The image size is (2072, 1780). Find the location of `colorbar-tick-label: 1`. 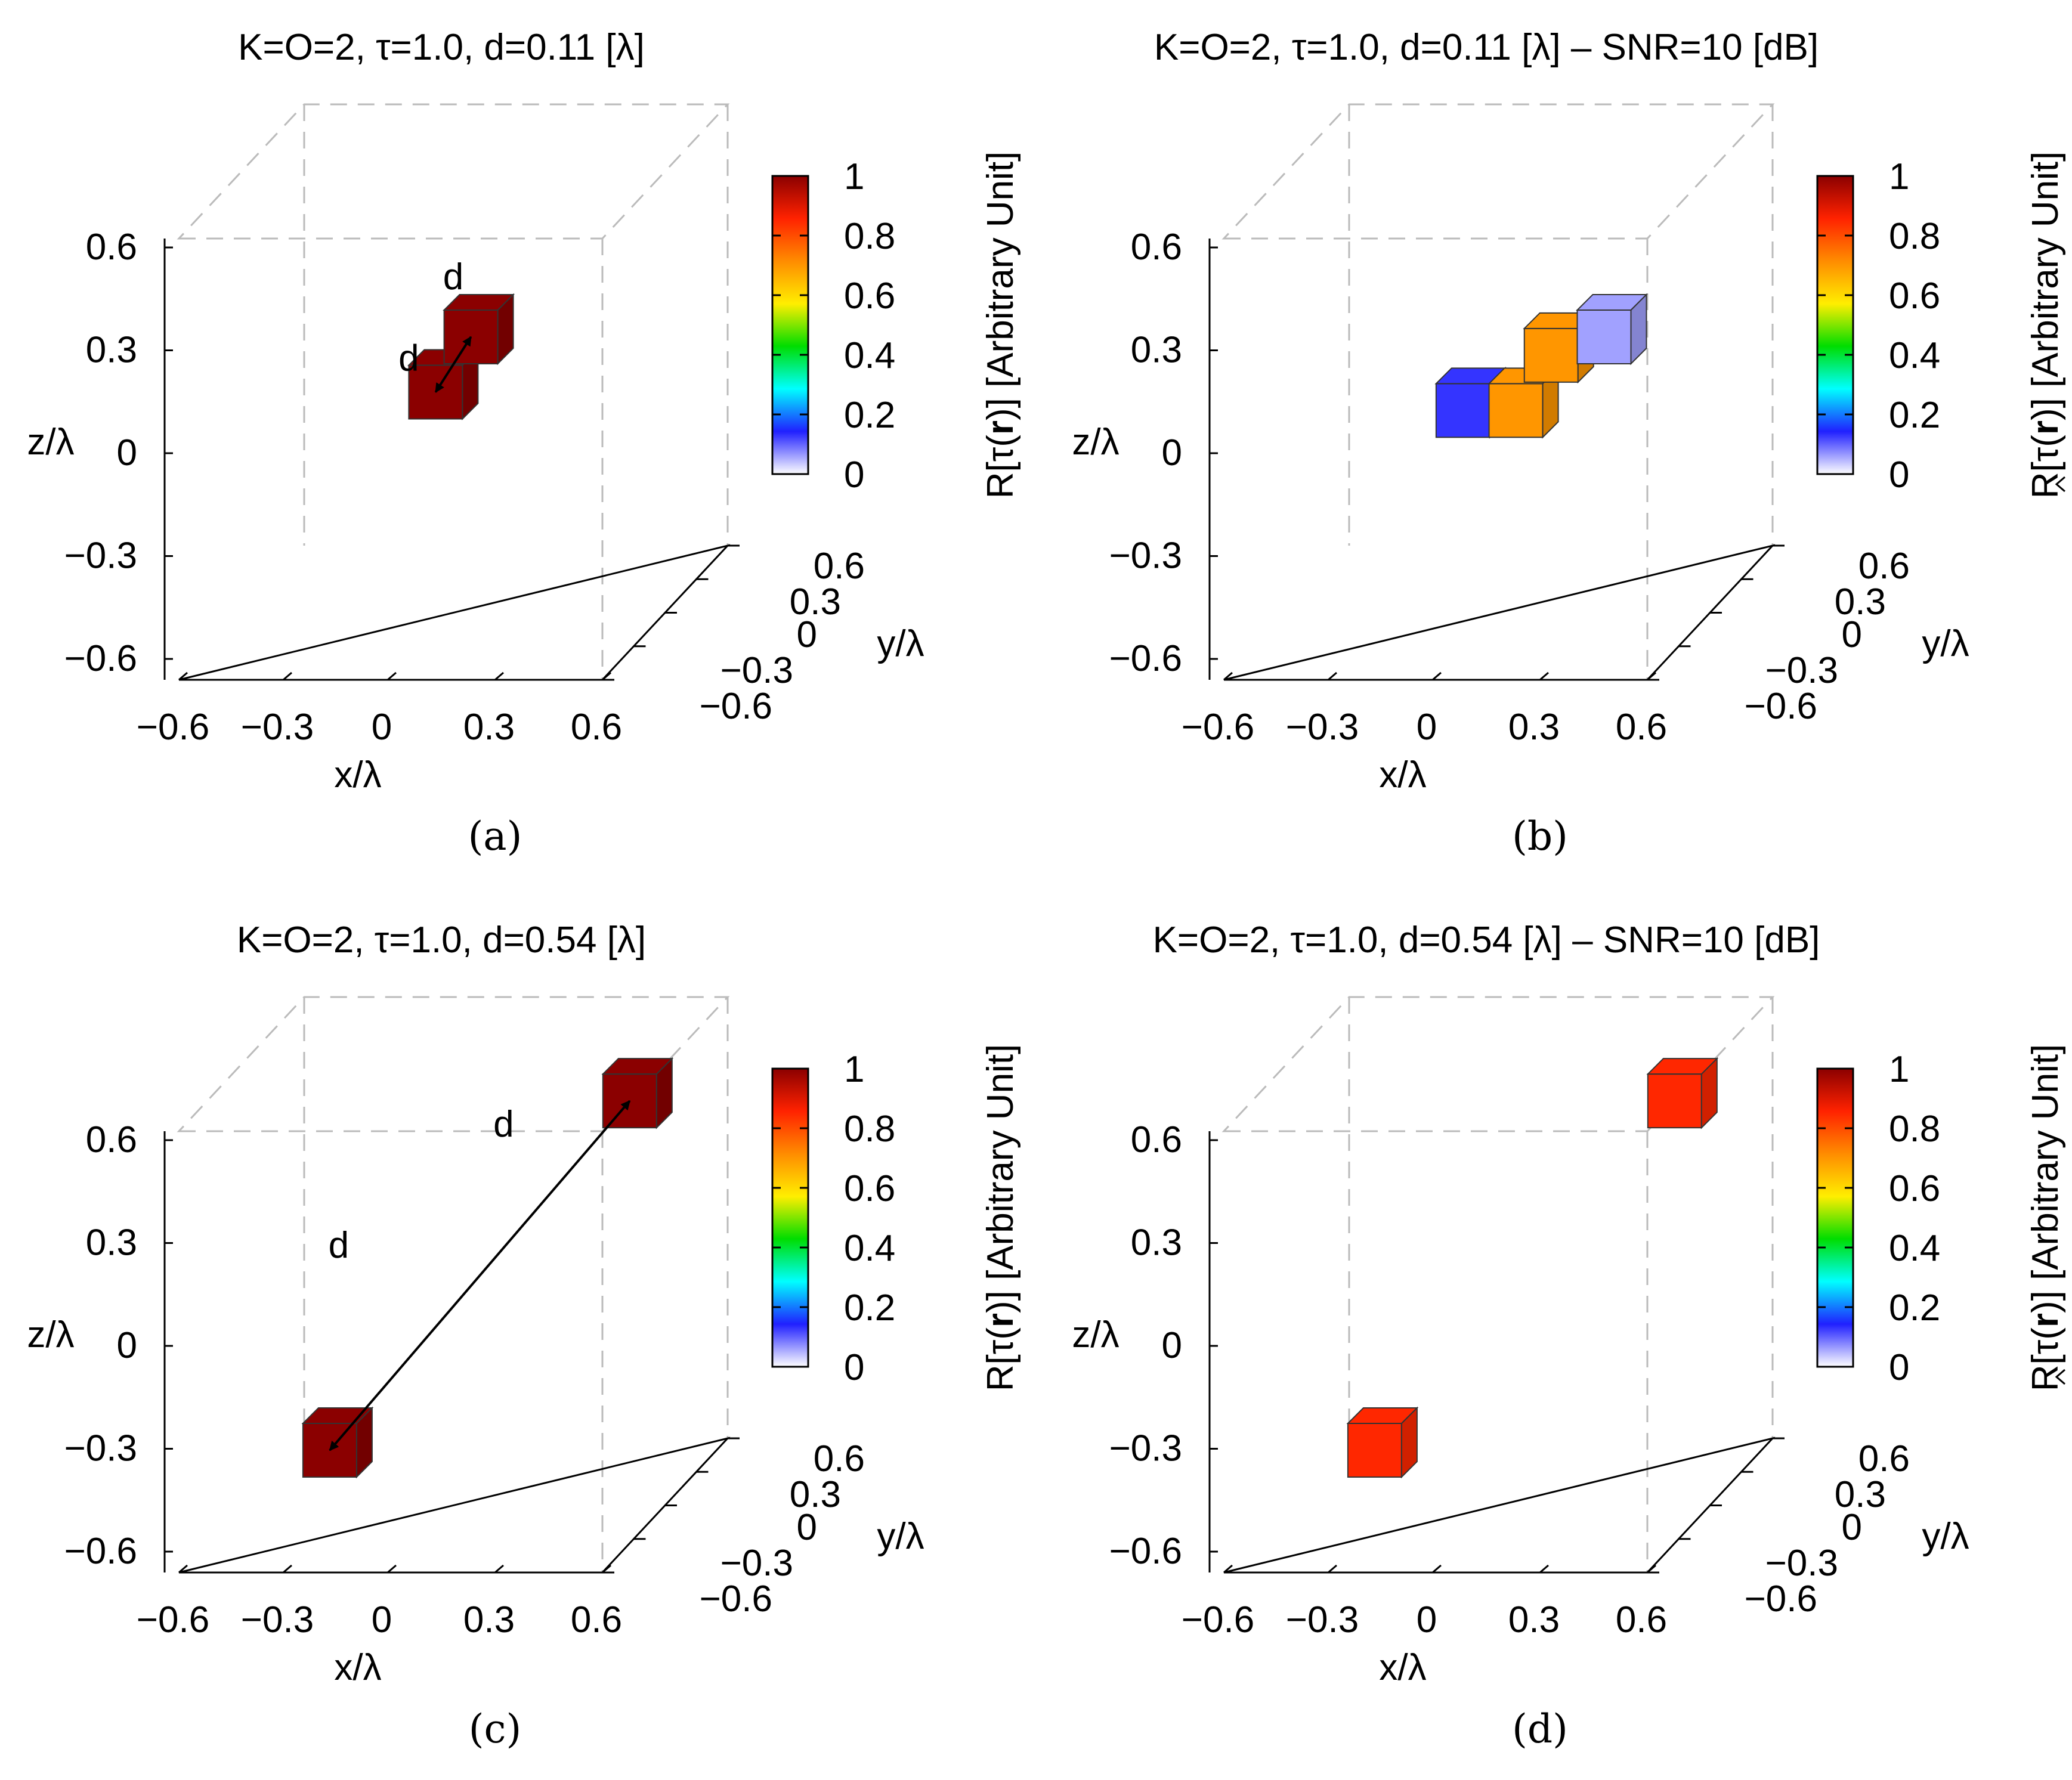

colorbar-tick-label: 1 is located at coordinates (854, 176).